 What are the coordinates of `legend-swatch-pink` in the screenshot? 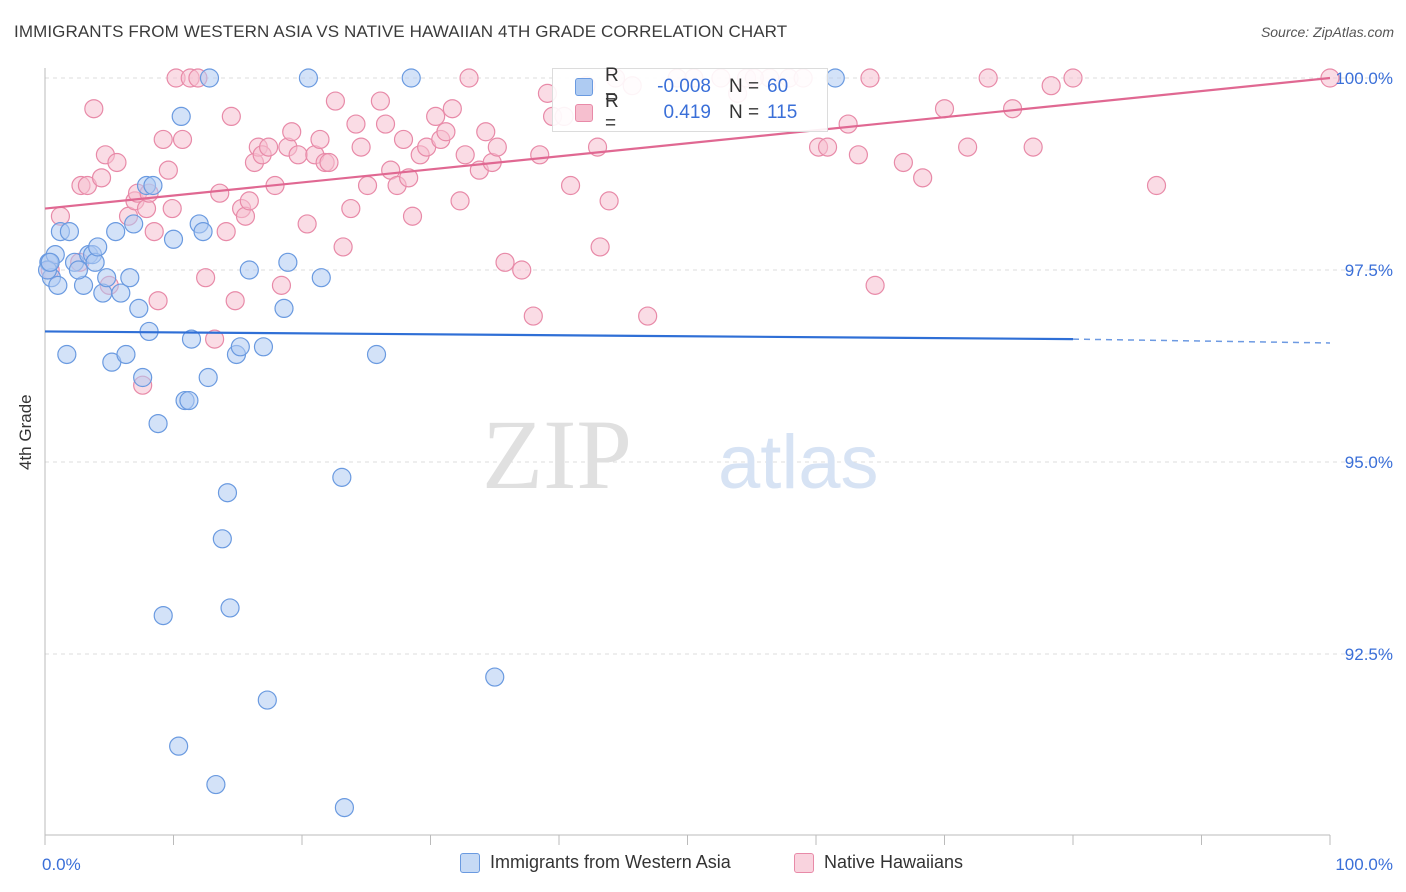 It's located at (584, 113).